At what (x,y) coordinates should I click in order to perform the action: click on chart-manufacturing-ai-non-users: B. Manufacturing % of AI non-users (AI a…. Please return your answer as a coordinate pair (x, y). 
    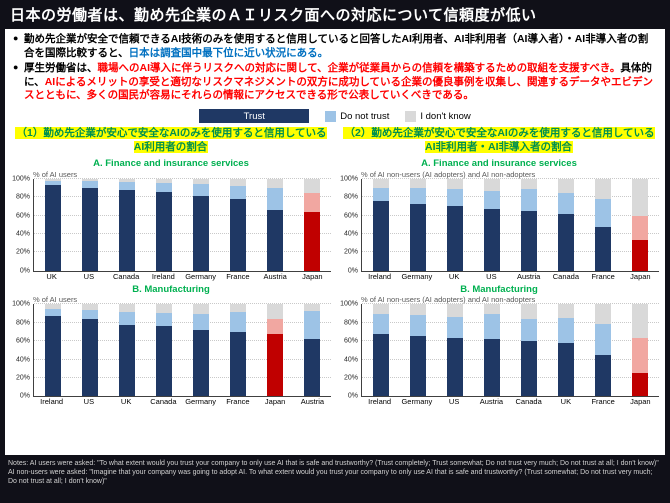
    Looking at the image, I should click on (499, 345).